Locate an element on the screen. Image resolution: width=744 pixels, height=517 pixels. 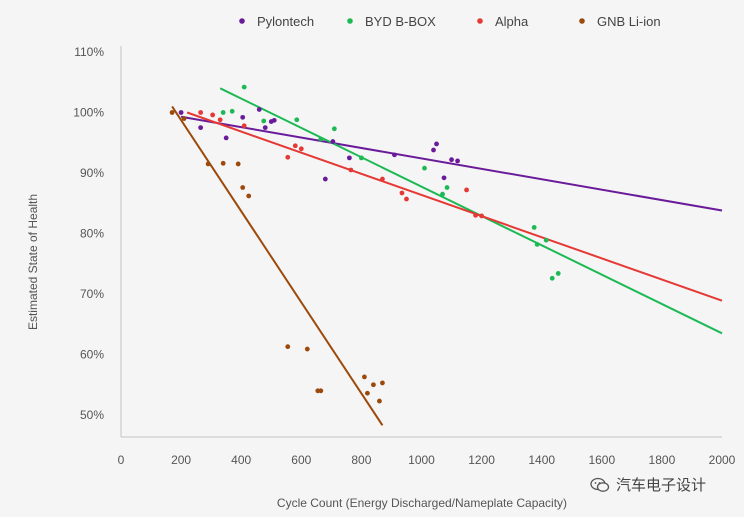
x-tick-label: 400 is located at coordinates (241, 460).